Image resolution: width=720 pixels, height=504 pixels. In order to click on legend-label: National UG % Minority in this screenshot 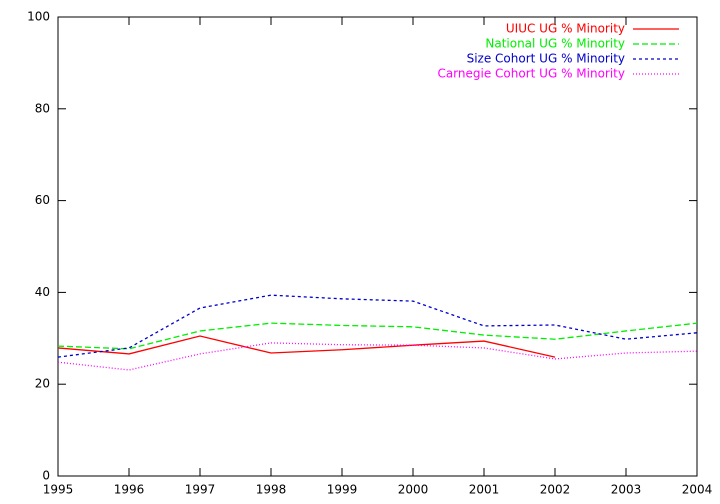, I will do `click(555, 44)`.